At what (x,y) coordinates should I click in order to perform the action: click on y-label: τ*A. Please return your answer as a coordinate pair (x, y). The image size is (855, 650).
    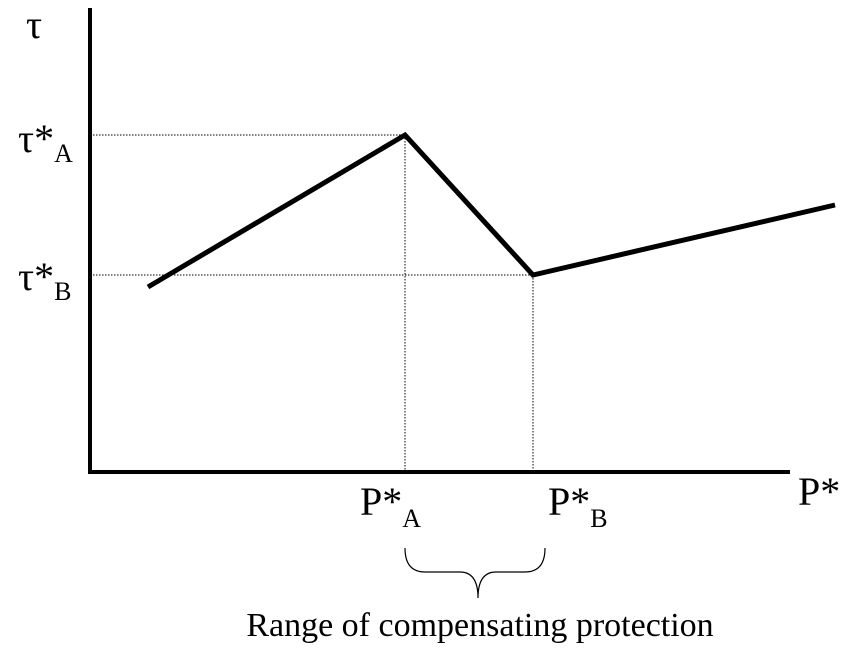
    Looking at the image, I should click on (45, 142).